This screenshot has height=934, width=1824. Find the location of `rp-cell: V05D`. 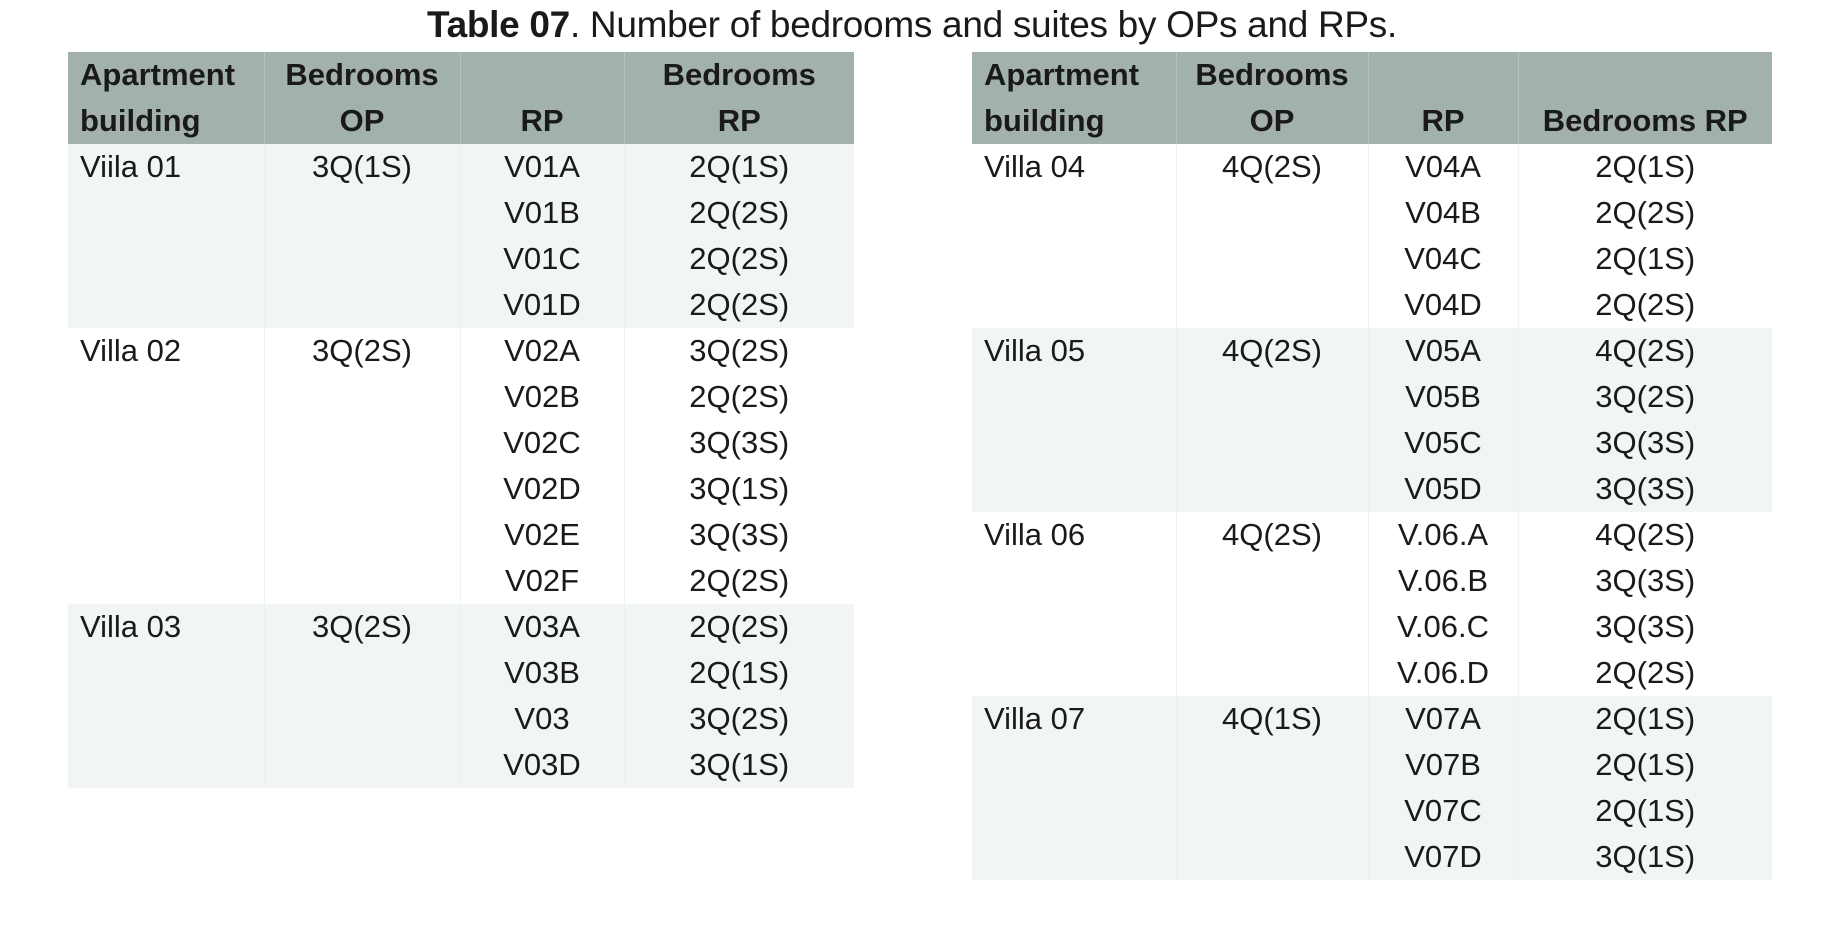

rp-cell: V05D is located at coordinates (1442, 489).